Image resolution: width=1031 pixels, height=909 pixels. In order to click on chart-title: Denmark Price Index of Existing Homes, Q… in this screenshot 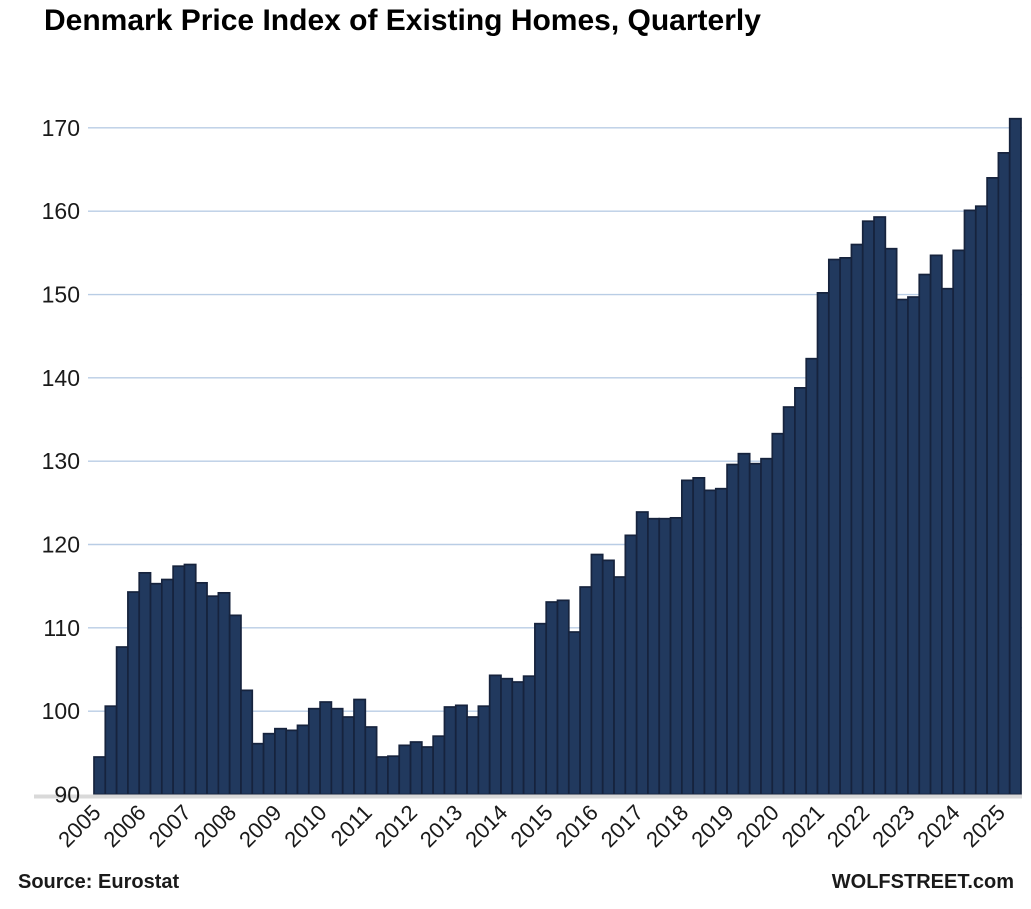, I will do `click(402, 20)`.